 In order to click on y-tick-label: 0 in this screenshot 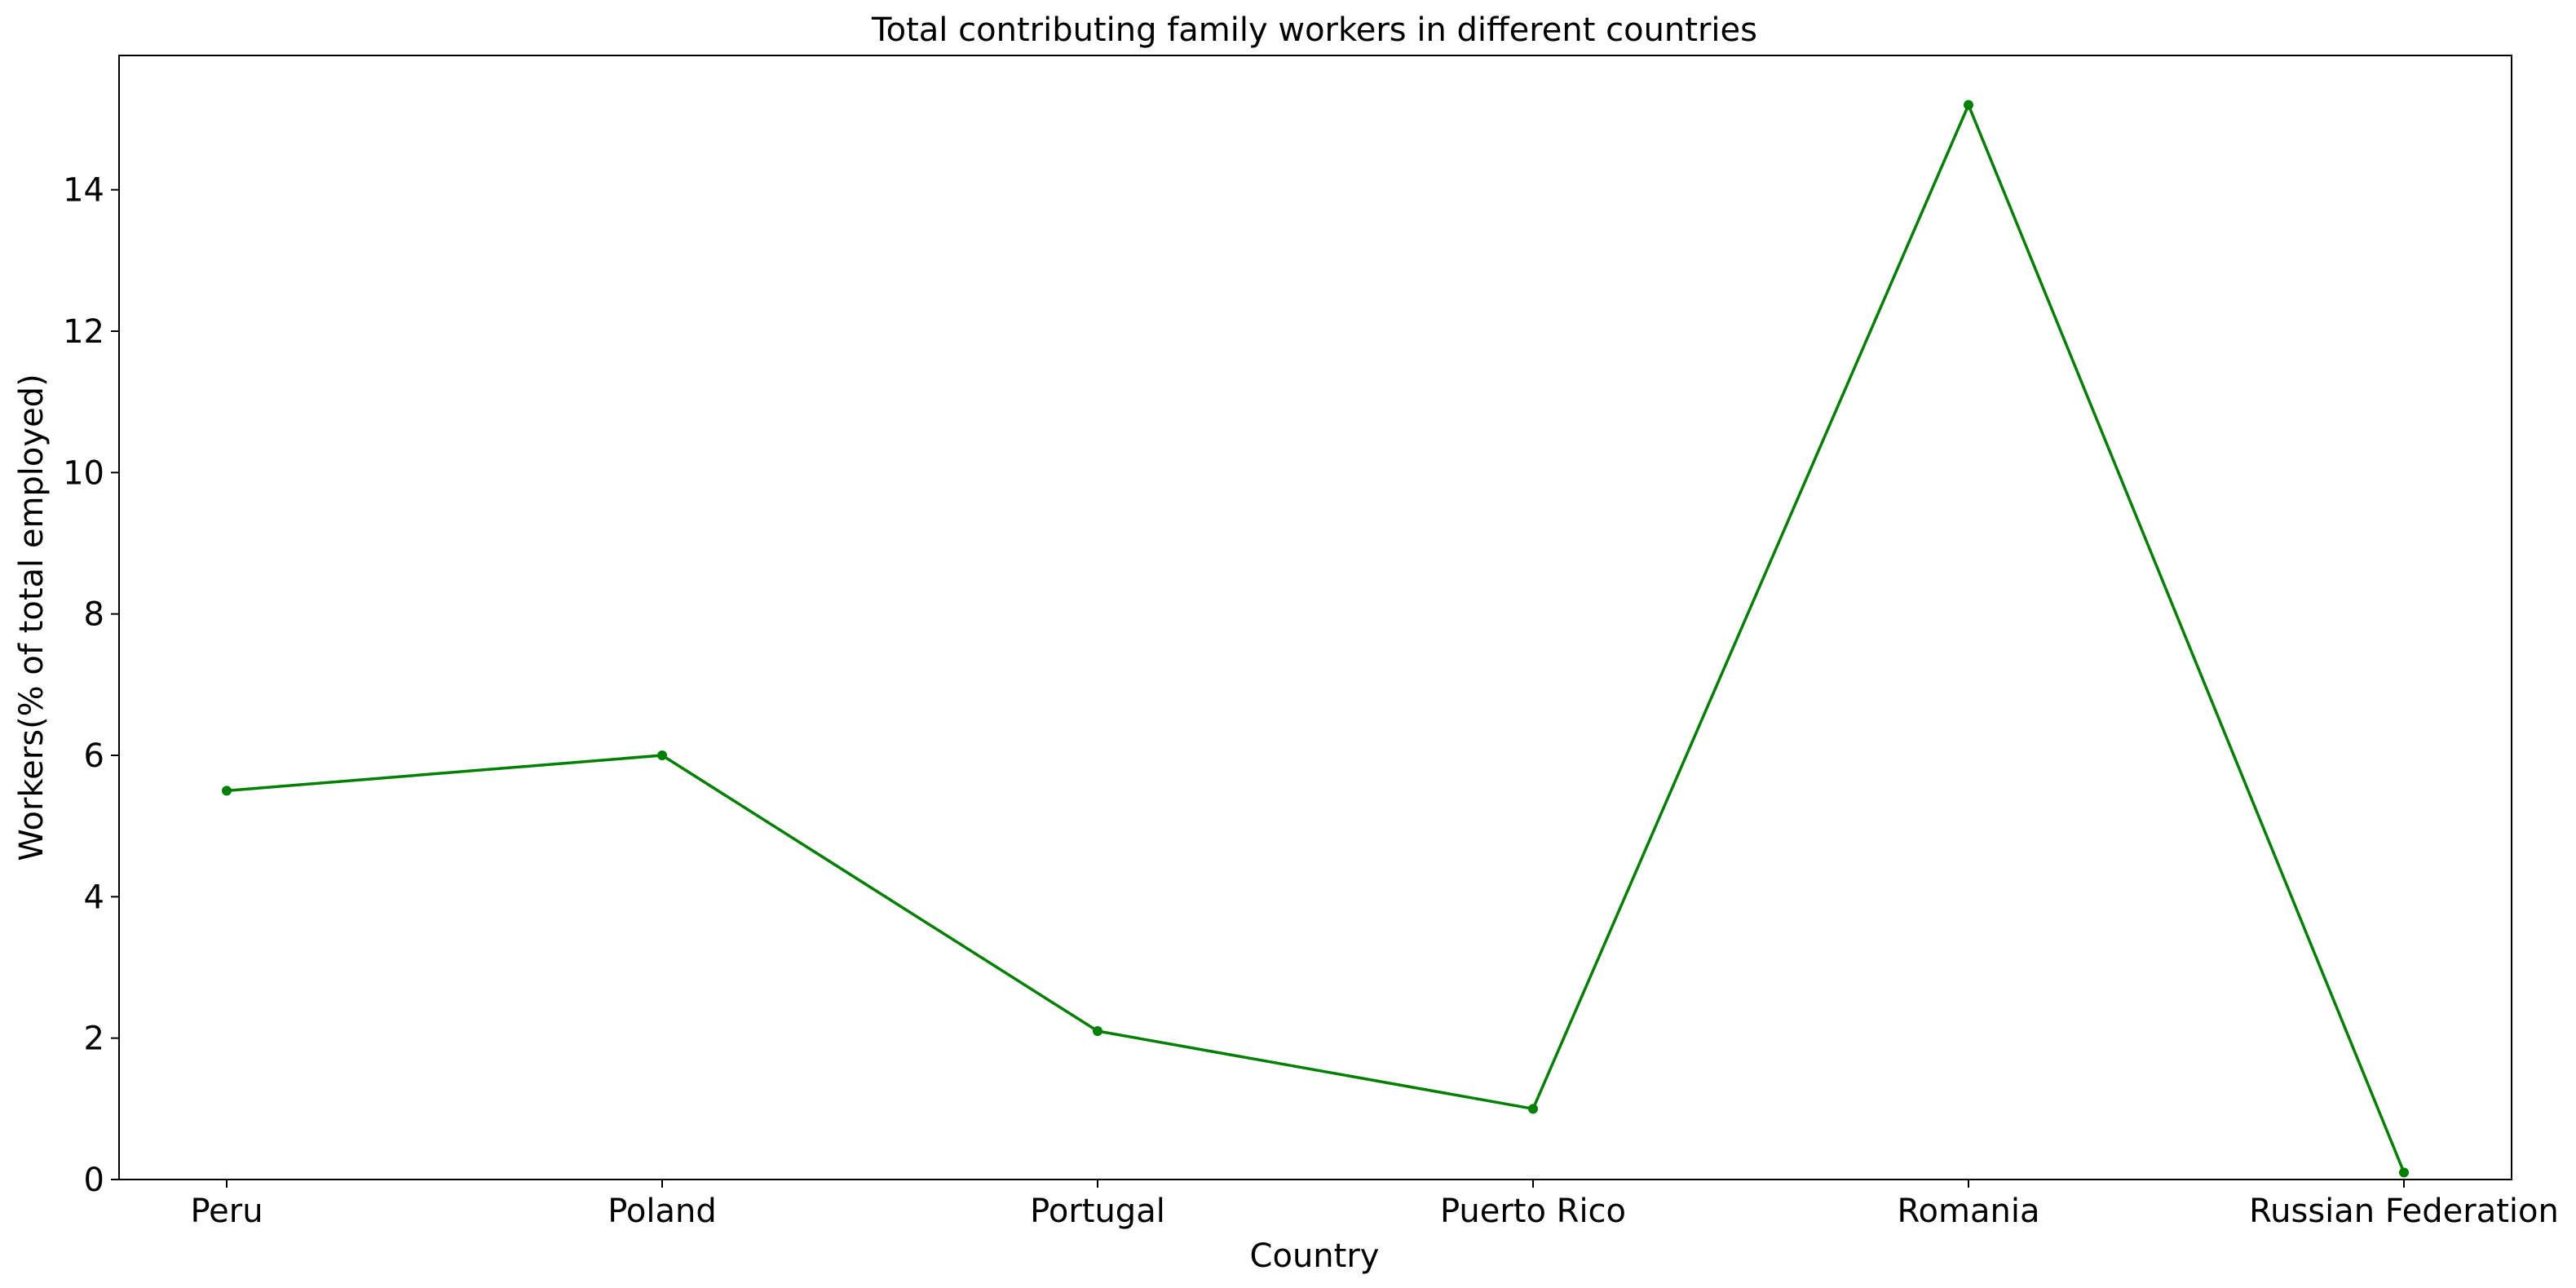, I will do `click(94, 1180)`.